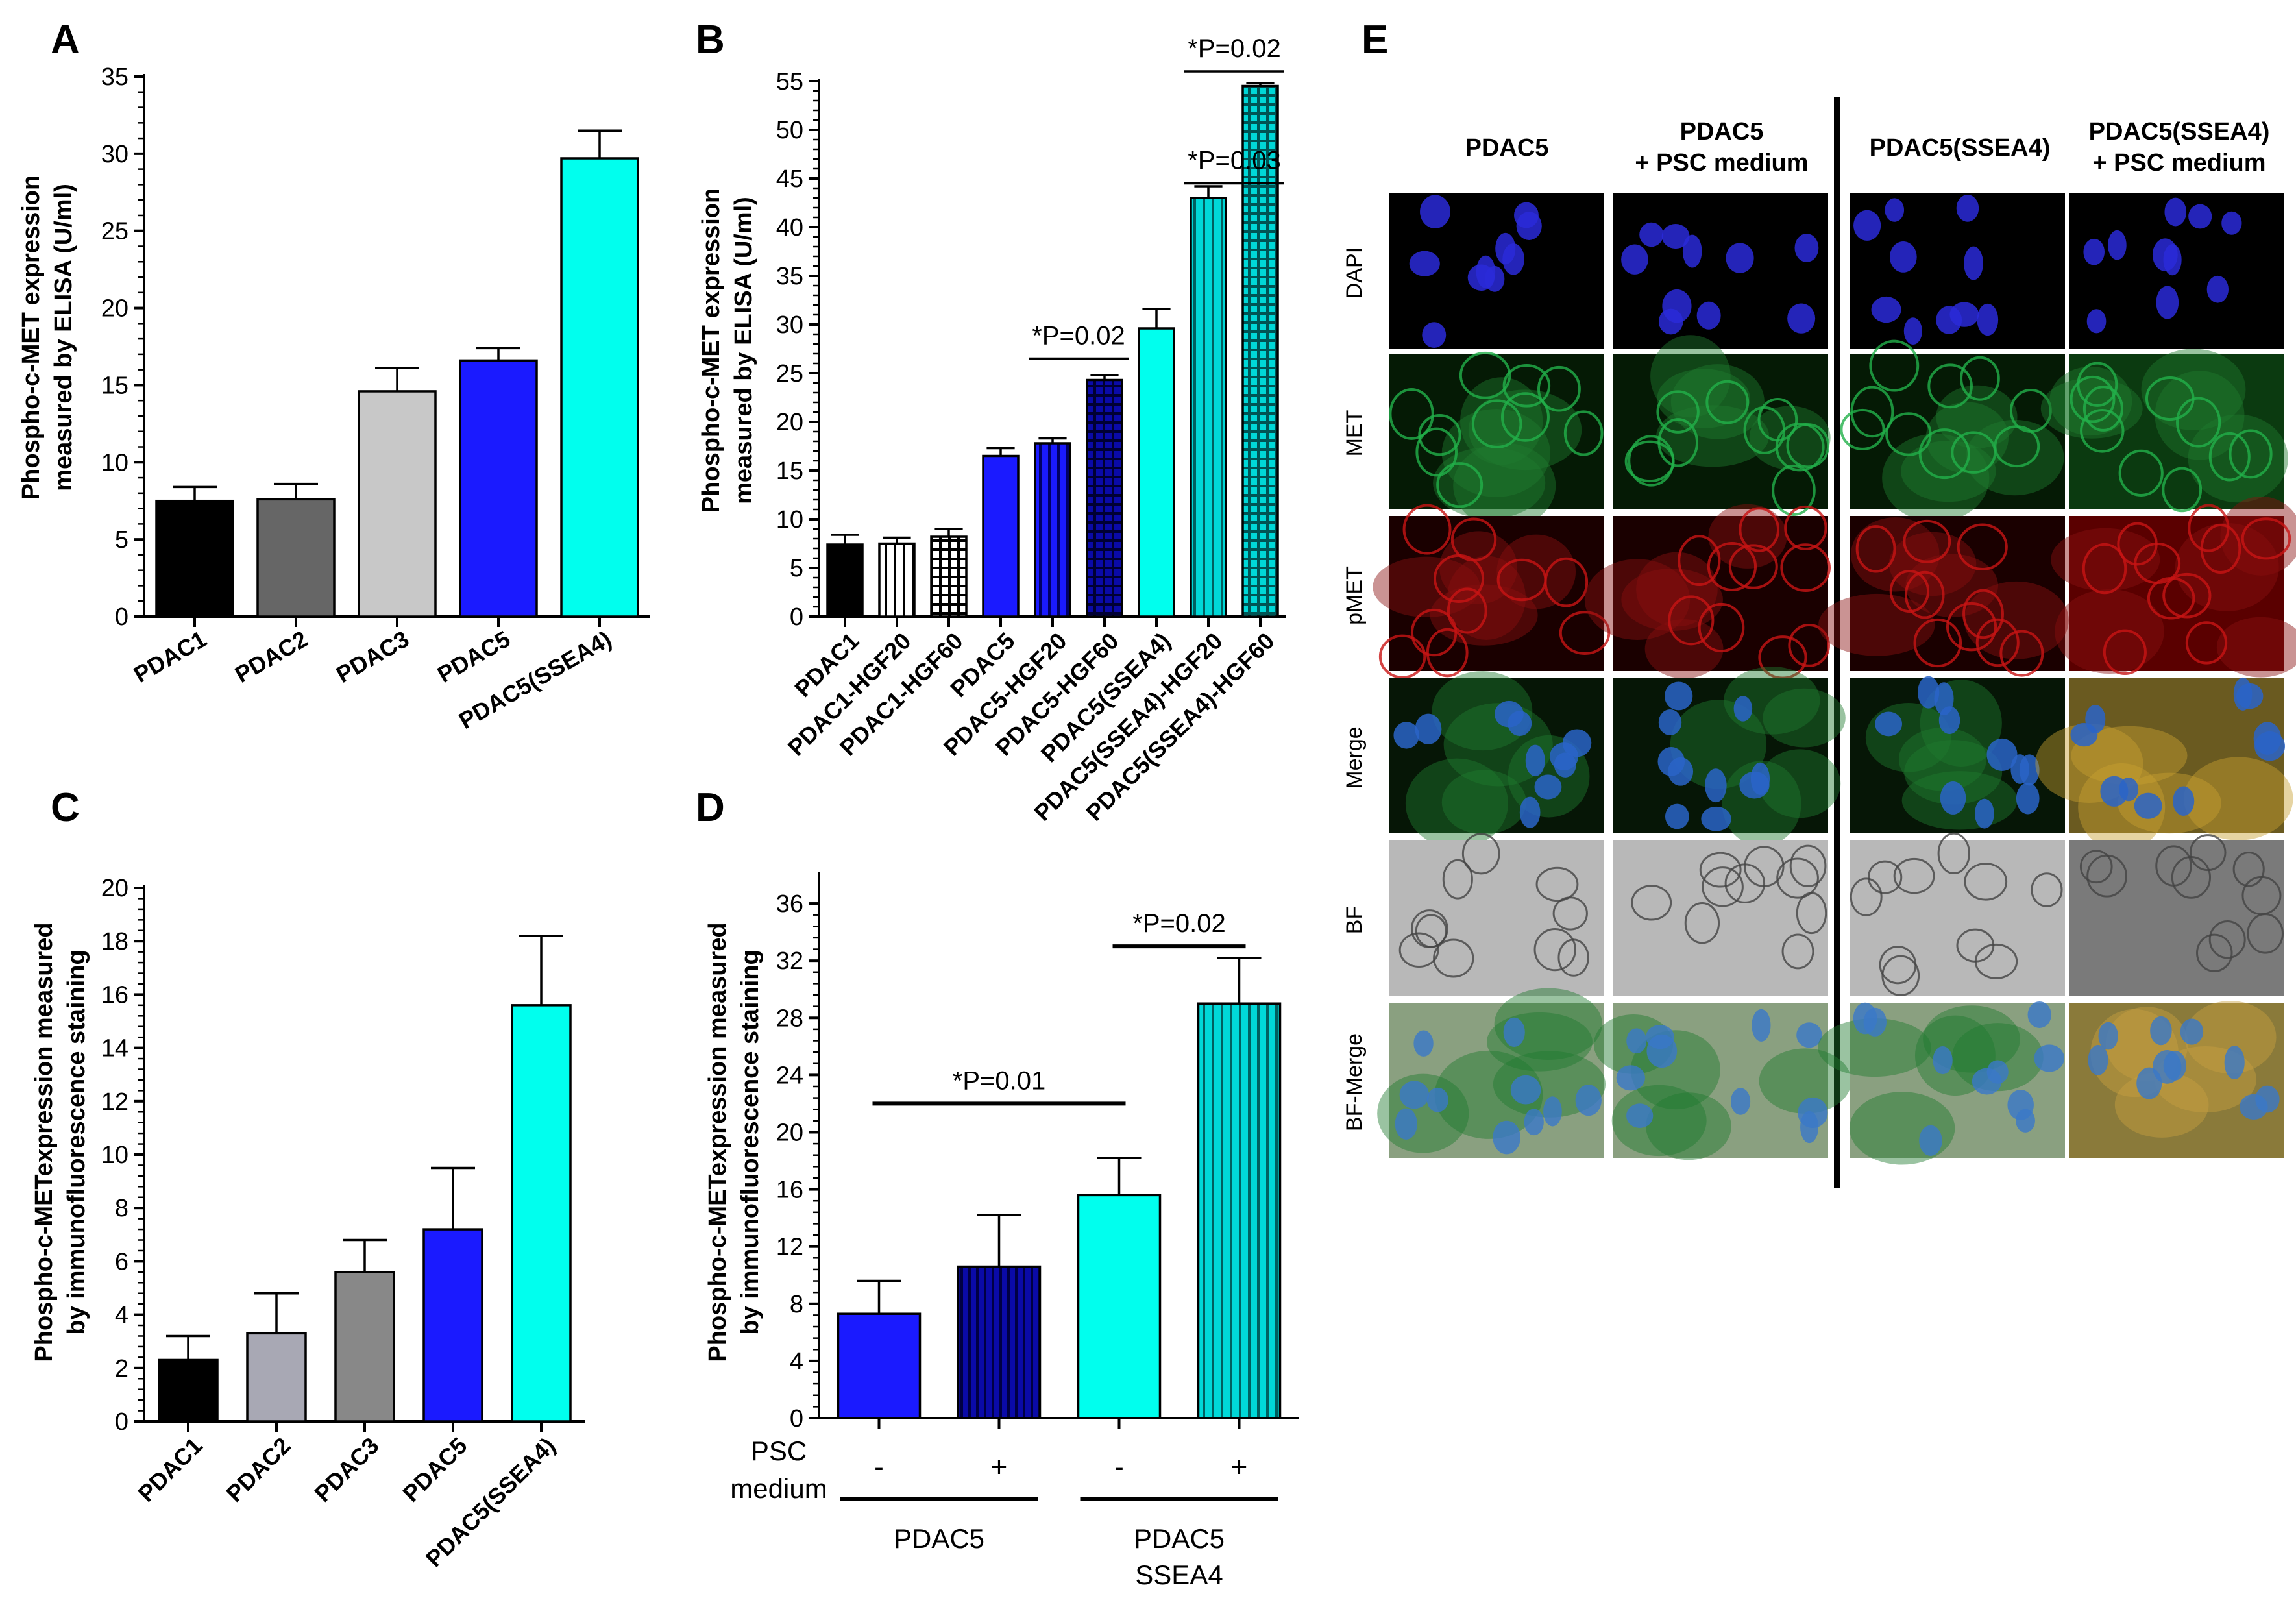  I want to click on y-axis-label: Phospho-c-METexpression measured, so click(44, 1142).